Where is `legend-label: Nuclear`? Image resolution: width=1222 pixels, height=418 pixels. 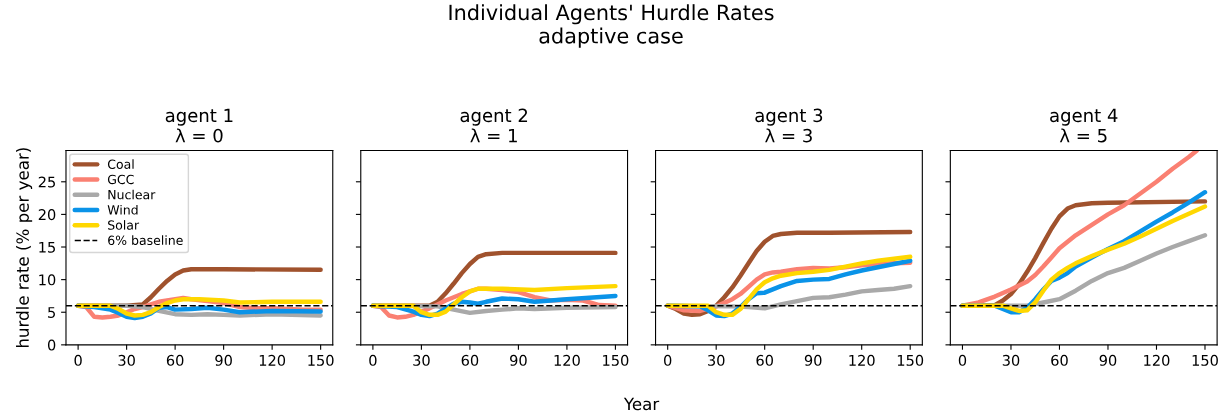 legend-label: Nuclear is located at coordinates (132, 194).